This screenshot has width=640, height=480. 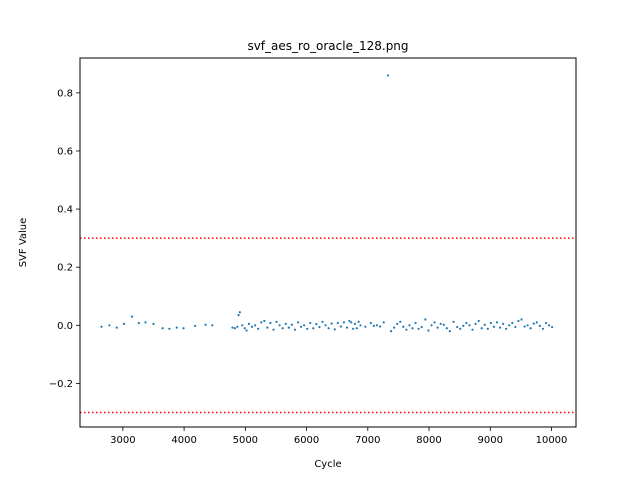 I want to click on y-tick-label: 0.2, so click(x=65, y=268).